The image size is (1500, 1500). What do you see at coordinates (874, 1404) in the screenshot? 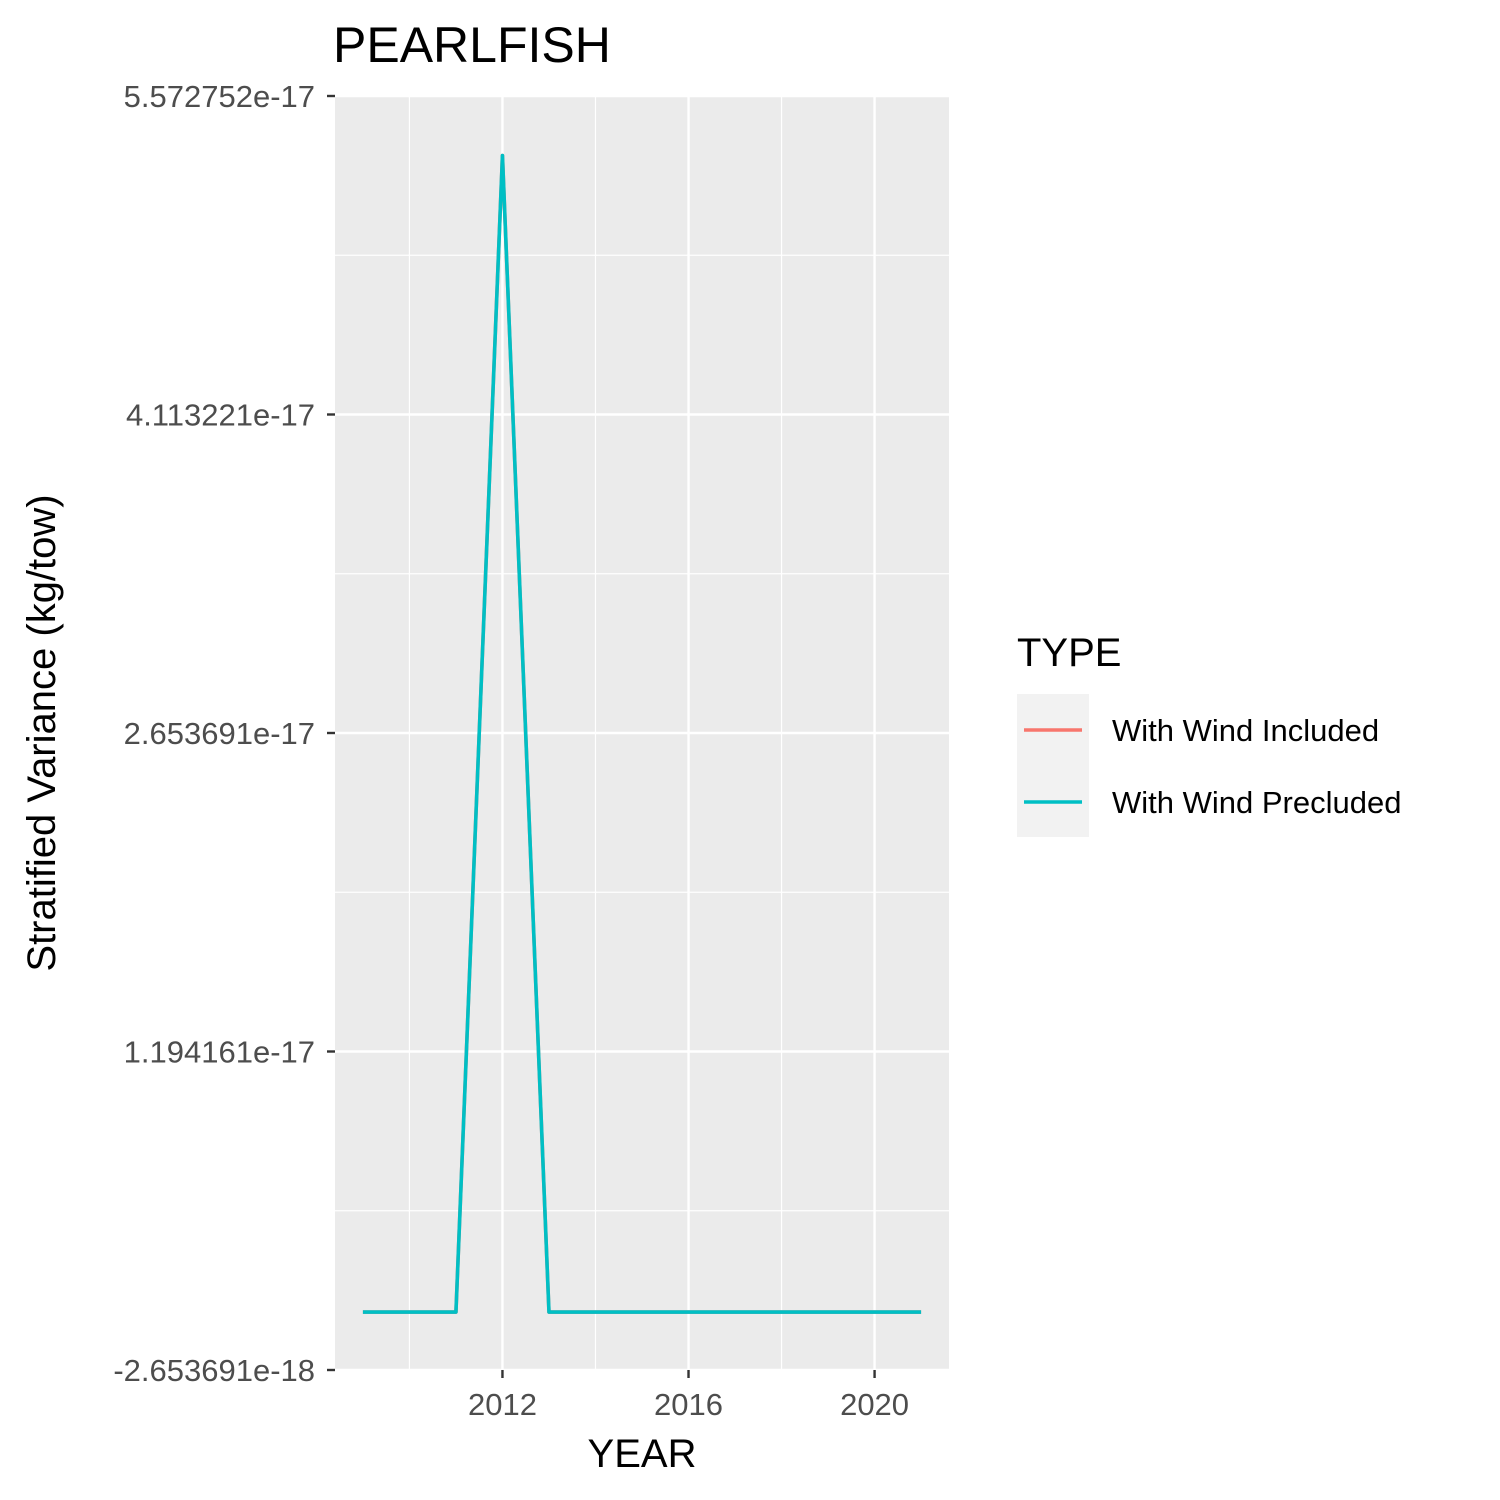
I see `x-tick-label: 2020` at bounding box center [874, 1404].